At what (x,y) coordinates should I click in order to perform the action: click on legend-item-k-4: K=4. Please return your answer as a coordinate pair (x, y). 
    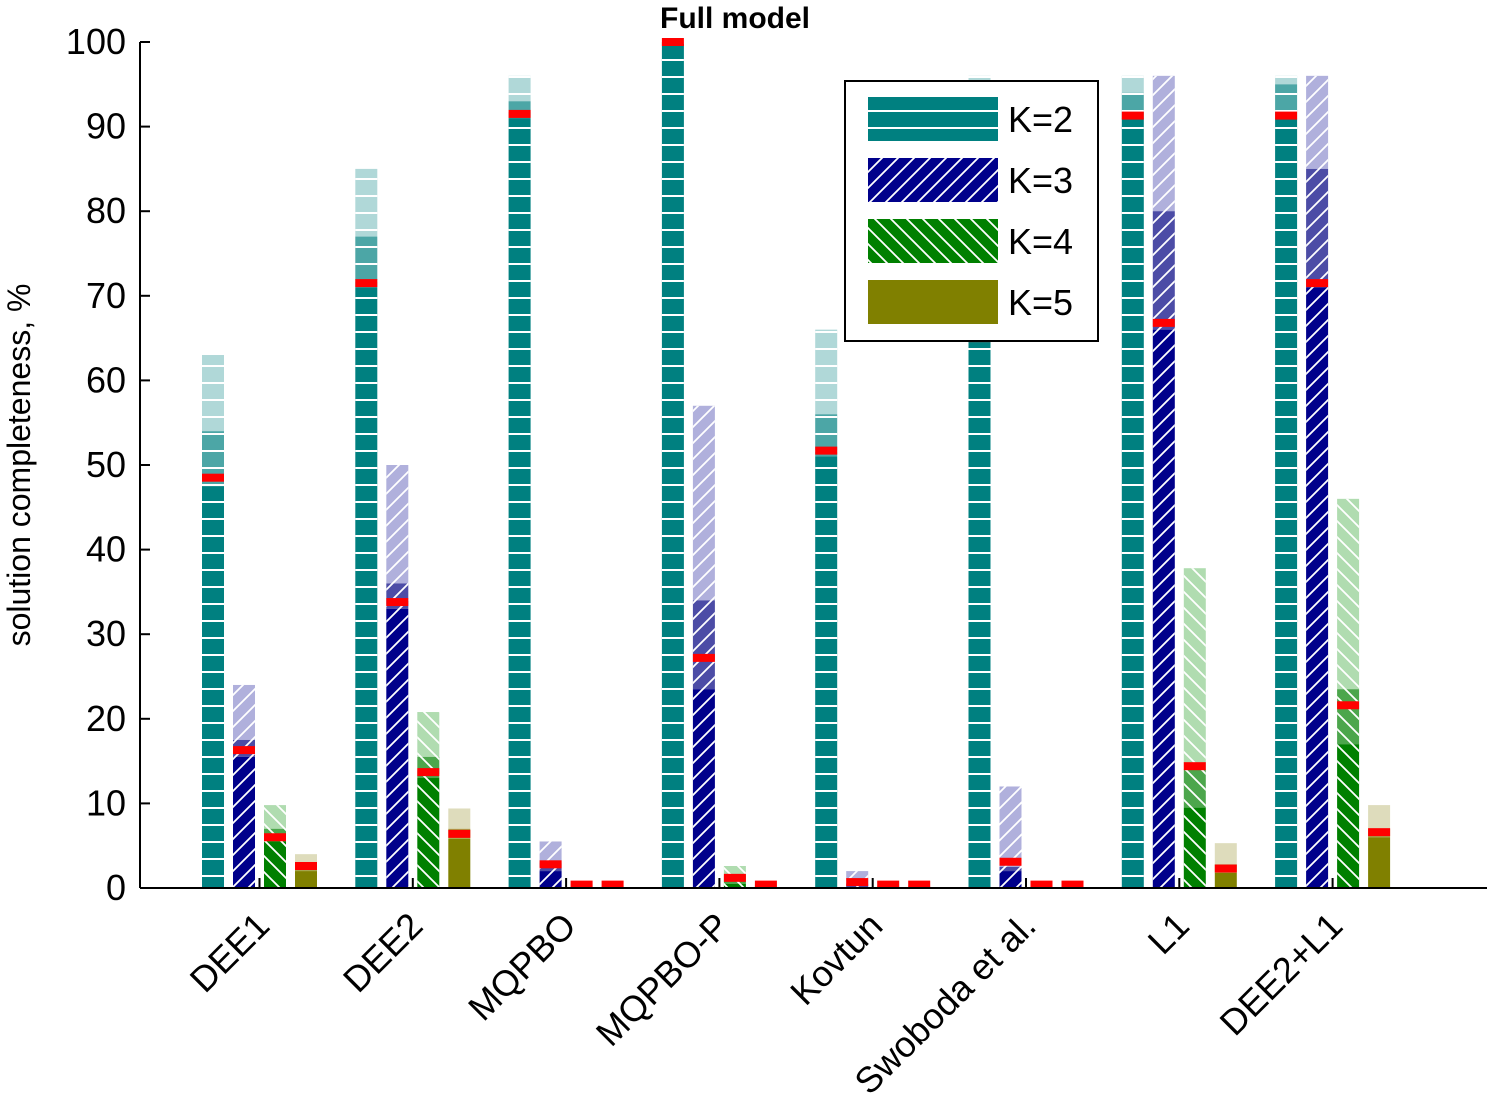
    Looking at the image, I should click on (970, 241).